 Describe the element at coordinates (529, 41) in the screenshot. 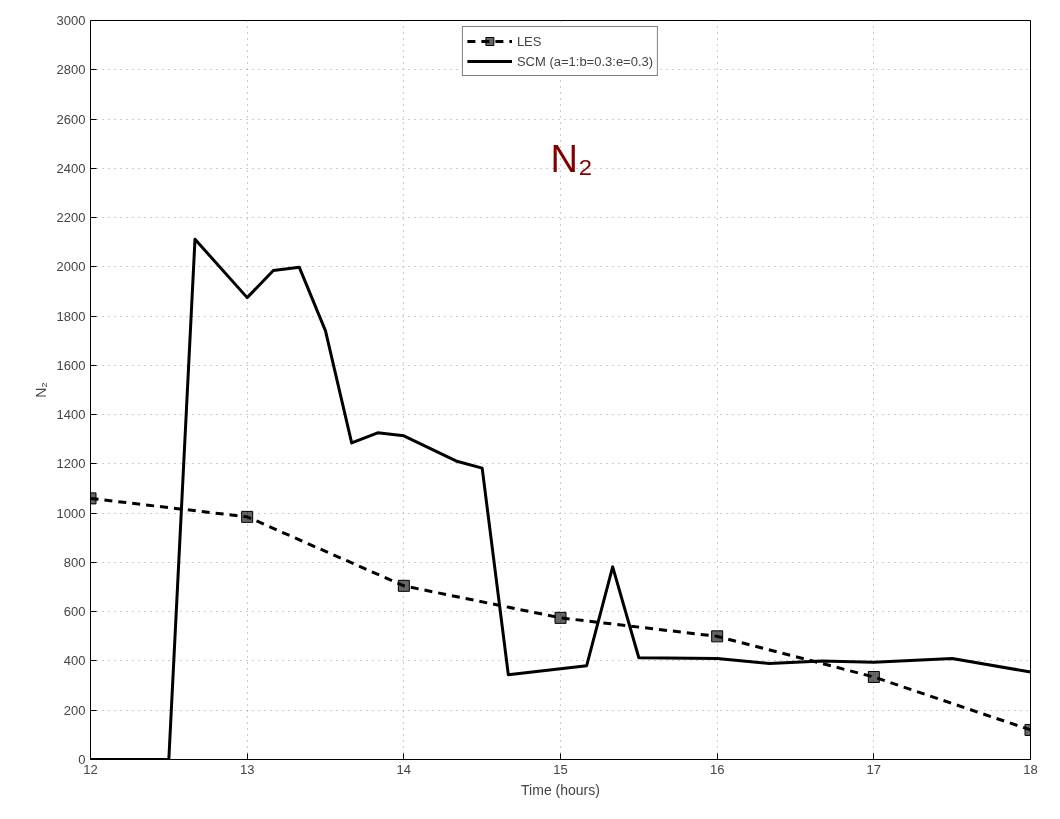

I see `legend-label: LES` at that location.